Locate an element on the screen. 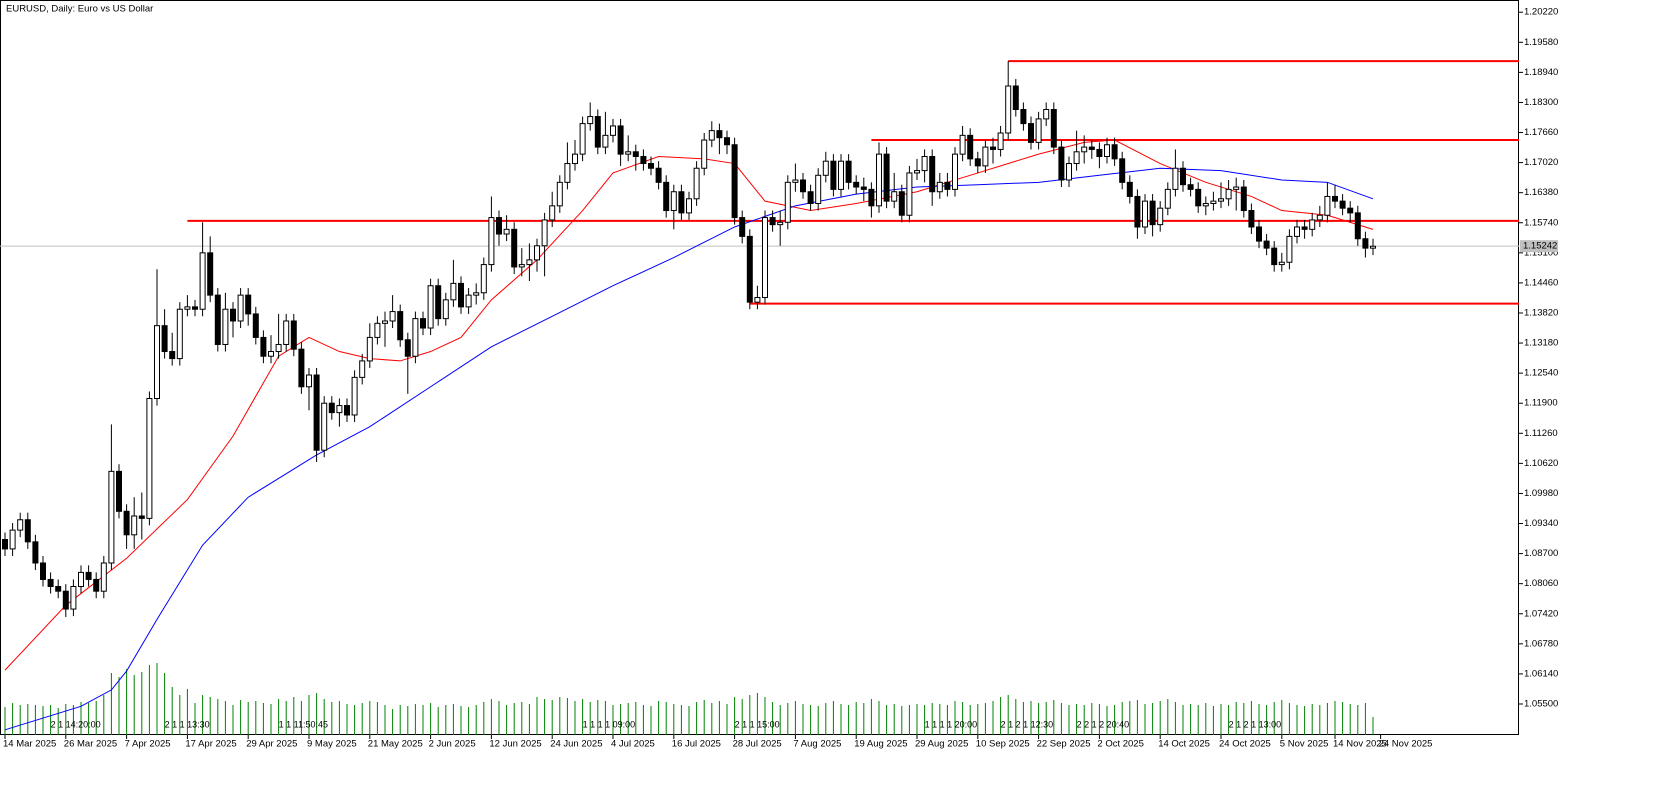 The image size is (1671, 803). y-tick-label: 1.10620 is located at coordinates (1541, 463).